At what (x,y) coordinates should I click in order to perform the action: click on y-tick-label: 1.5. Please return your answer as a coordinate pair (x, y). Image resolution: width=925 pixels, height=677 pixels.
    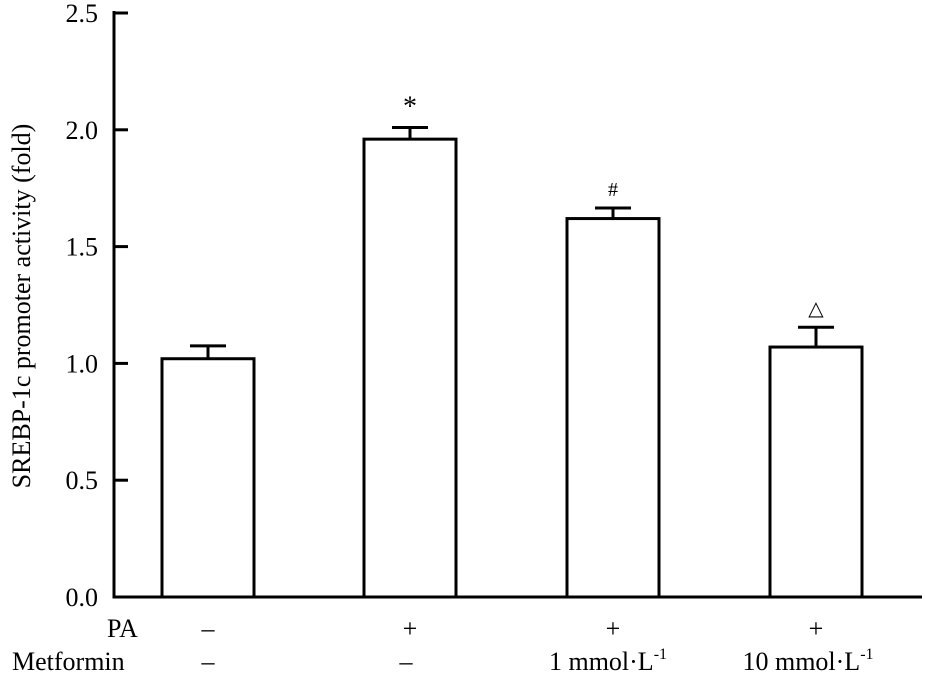
    Looking at the image, I should click on (82, 247).